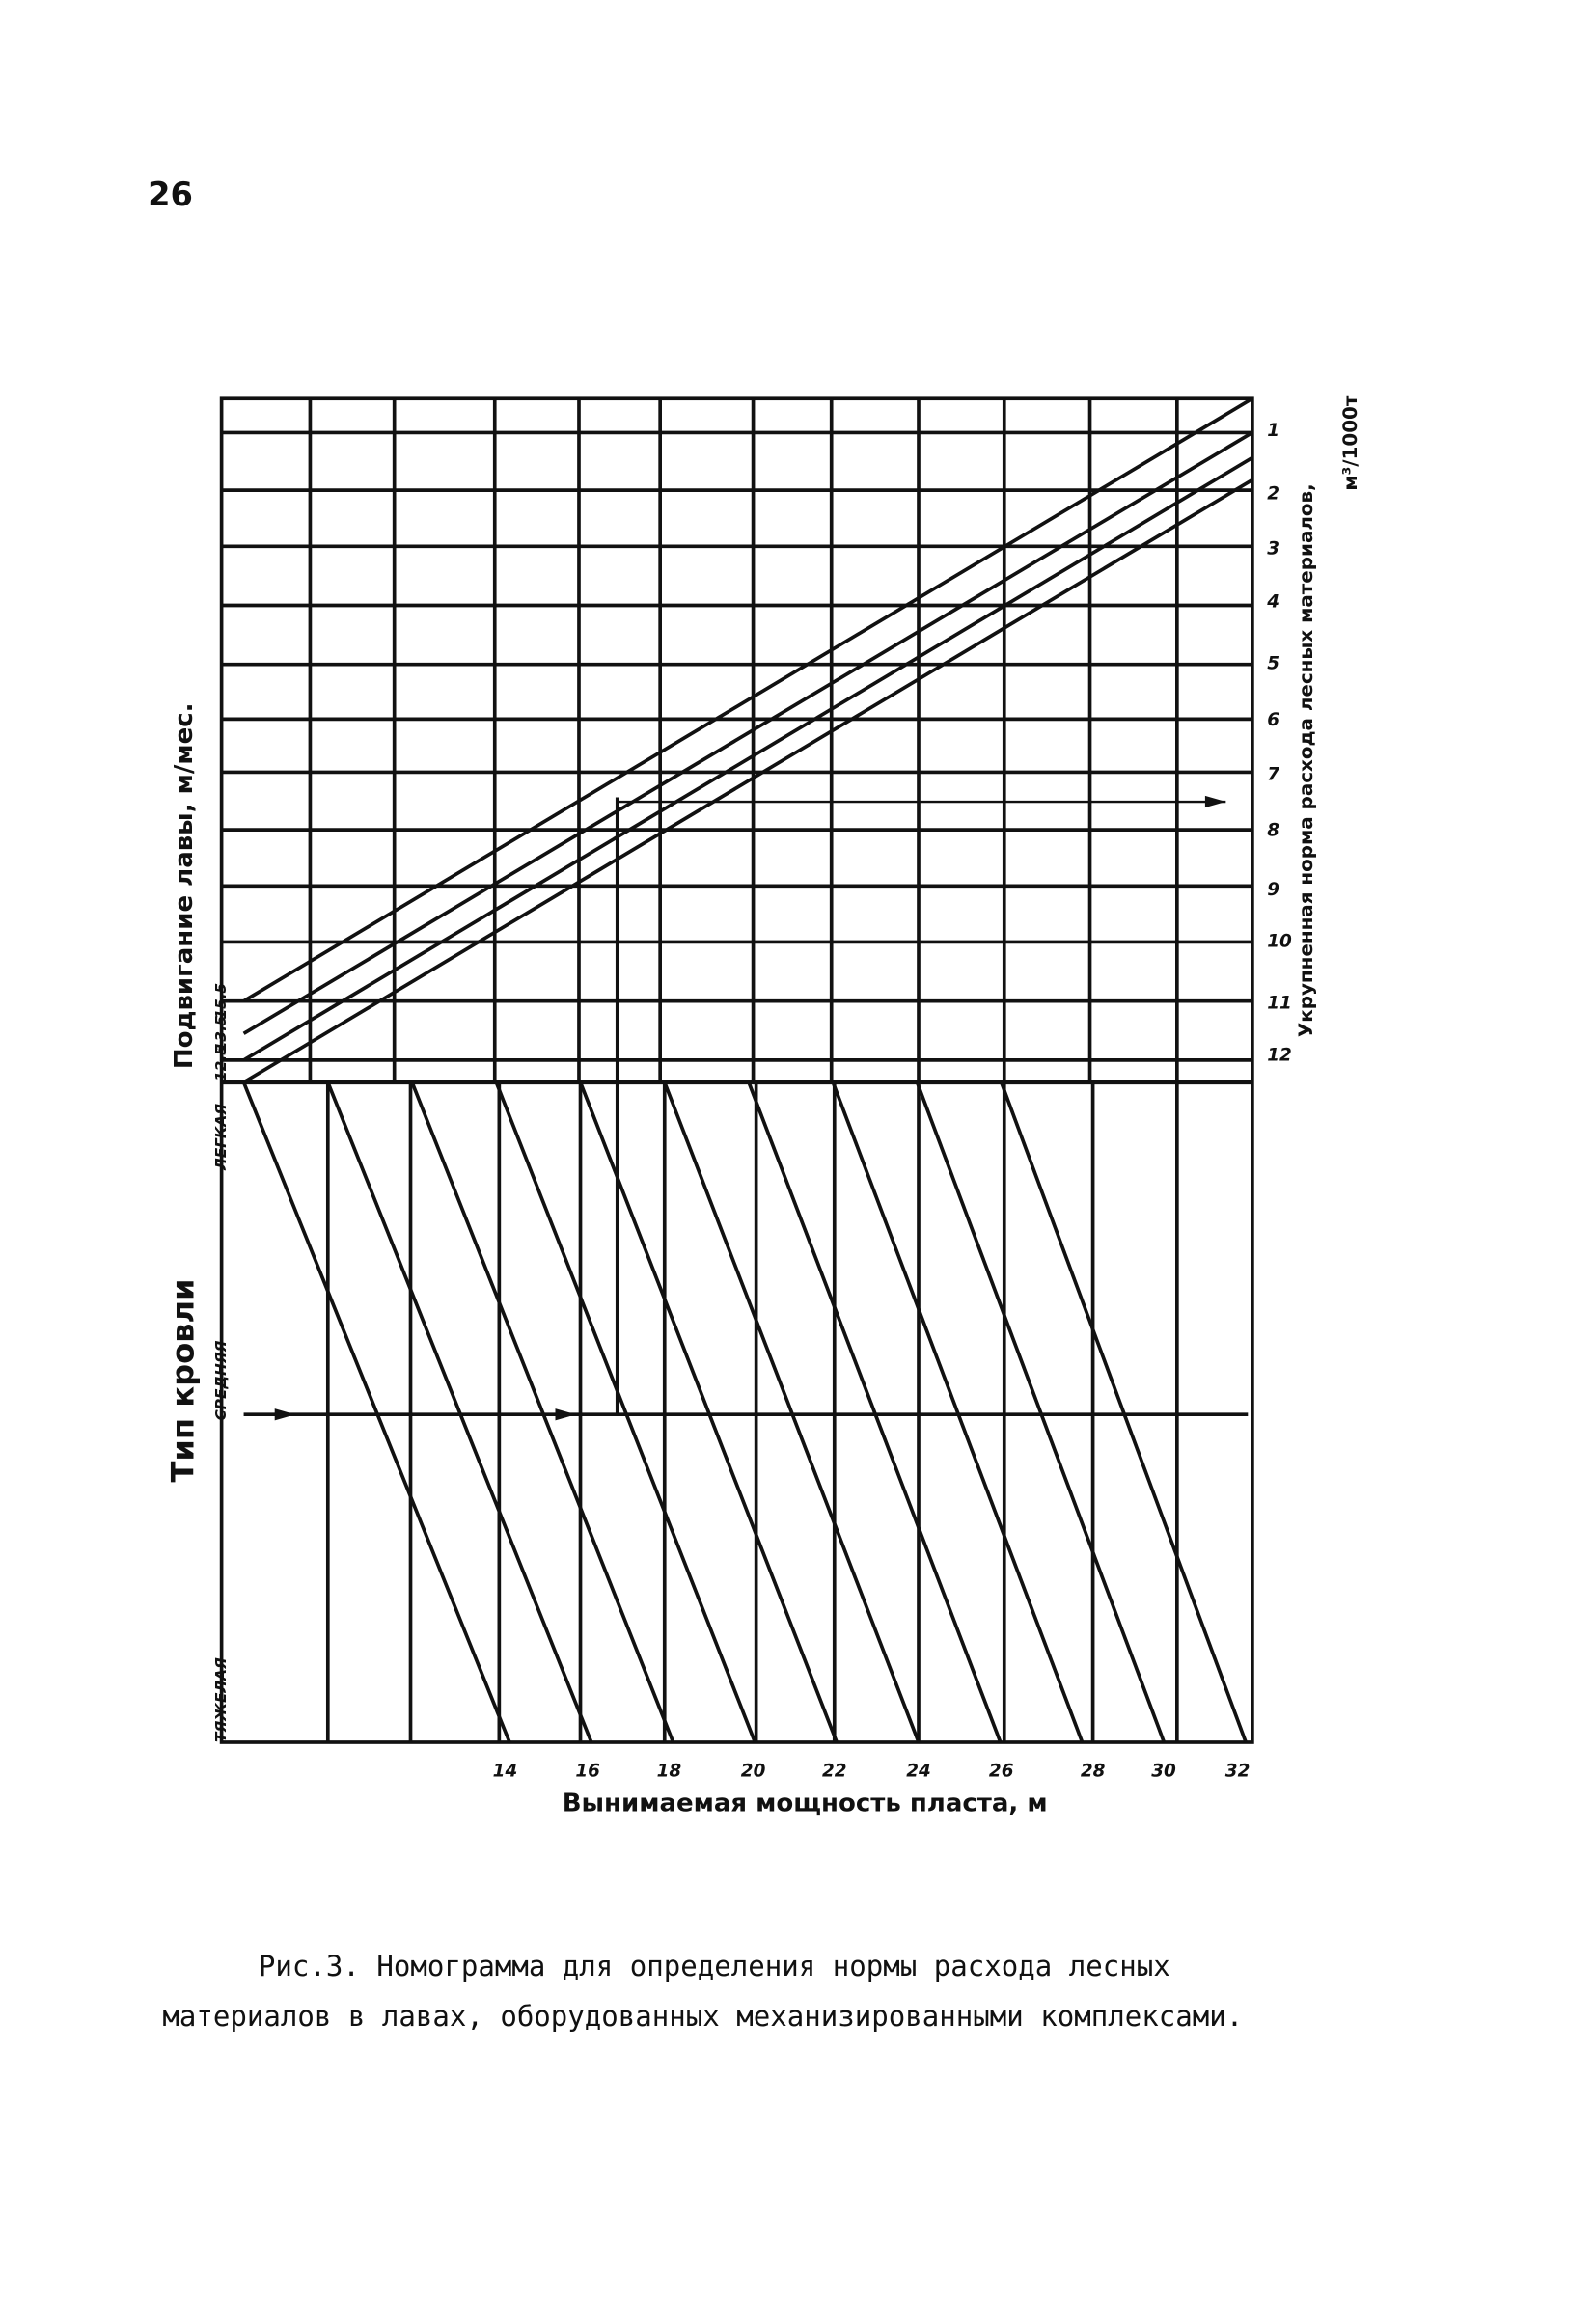 The width and height of the screenshot is (1595, 2324). Describe the element at coordinates (1238, 1772) in the screenshot. I see `bottom-tick-label: 32` at that location.